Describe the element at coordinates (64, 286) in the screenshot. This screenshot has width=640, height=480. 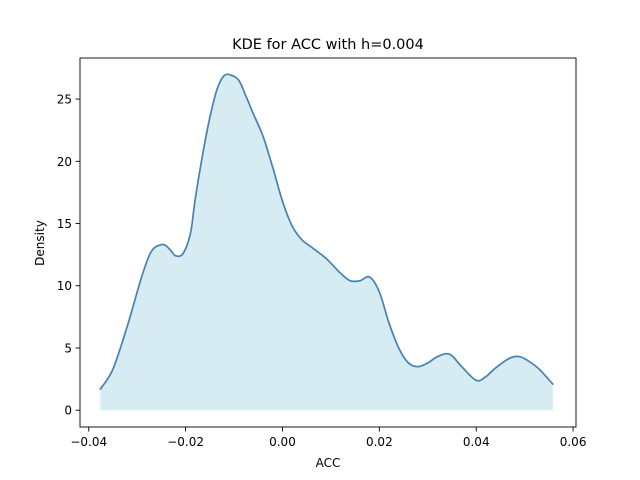
I see `y-tick-label: 10` at that location.